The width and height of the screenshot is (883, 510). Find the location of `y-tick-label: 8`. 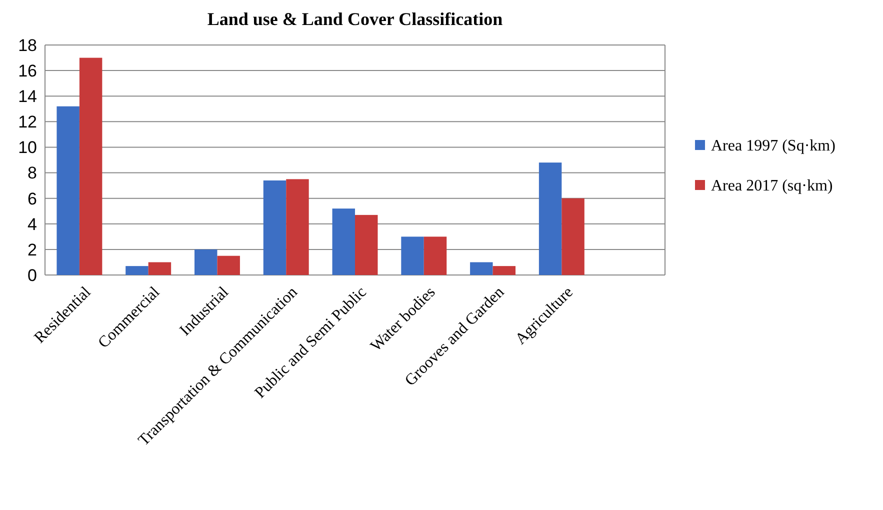

y-tick-label: 8 is located at coordinates (32, 173).